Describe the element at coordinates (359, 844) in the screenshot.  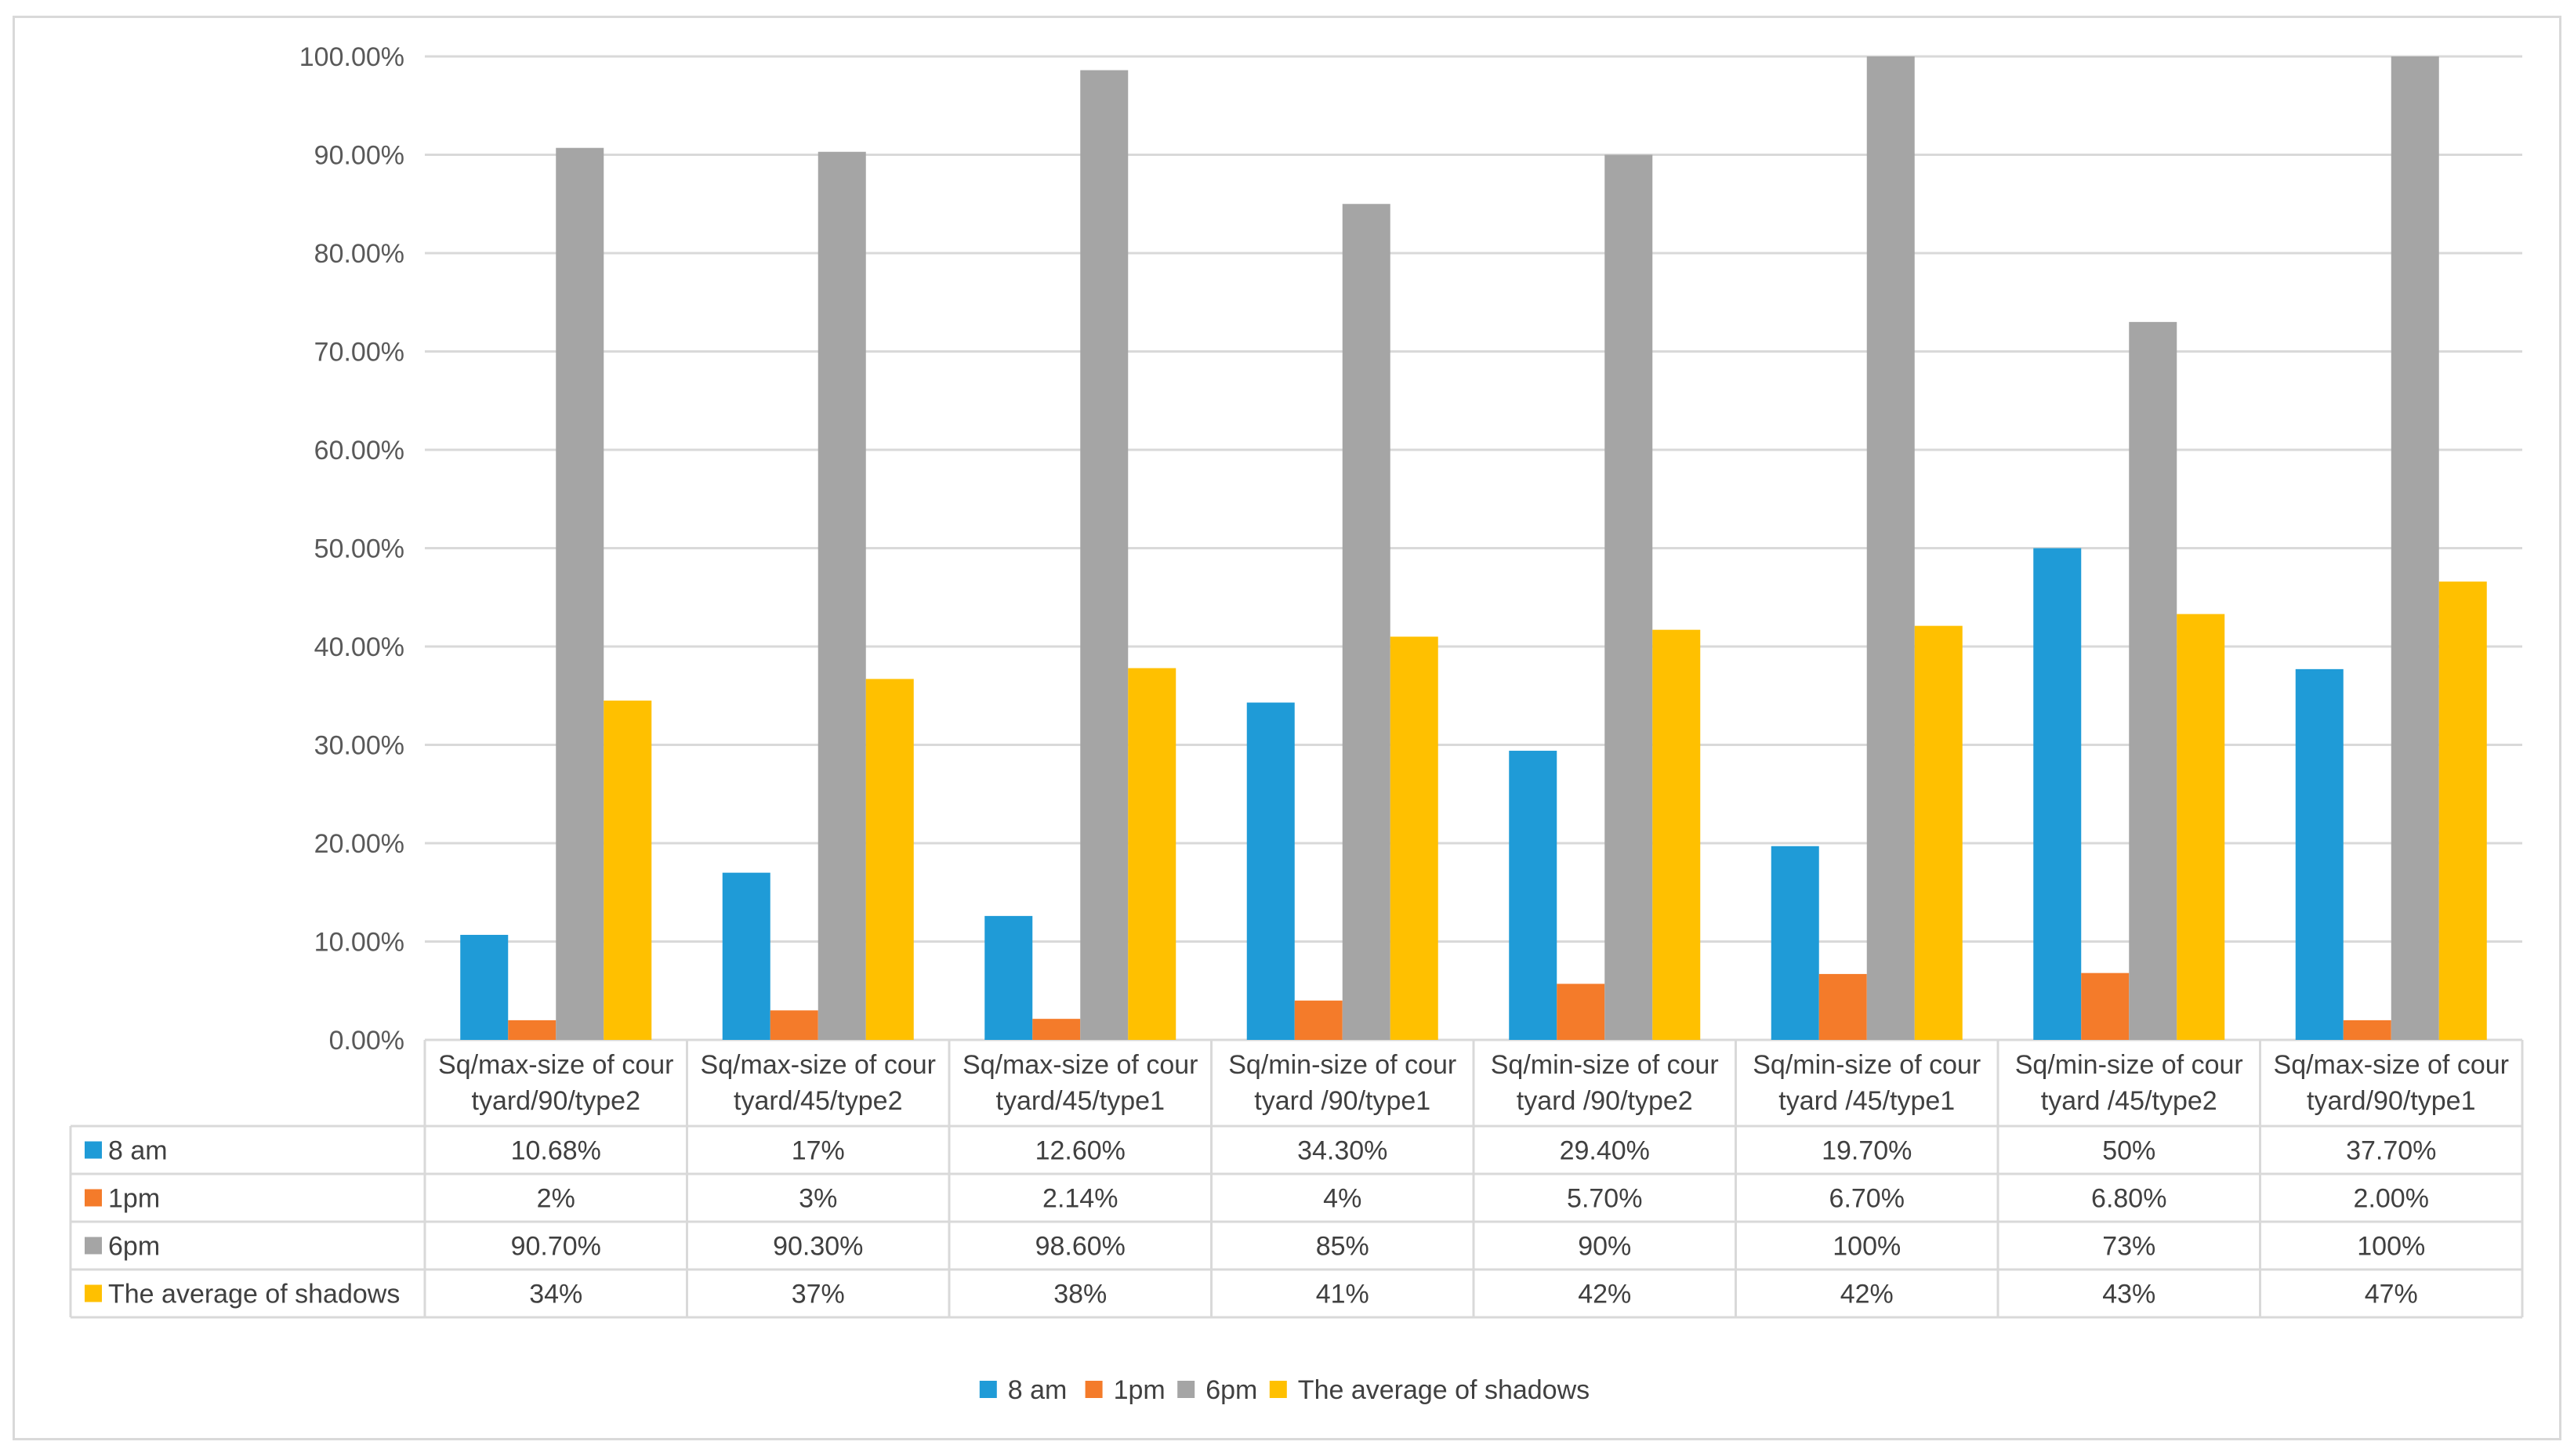
I see `y-tick-label: 20.00%` at that location.